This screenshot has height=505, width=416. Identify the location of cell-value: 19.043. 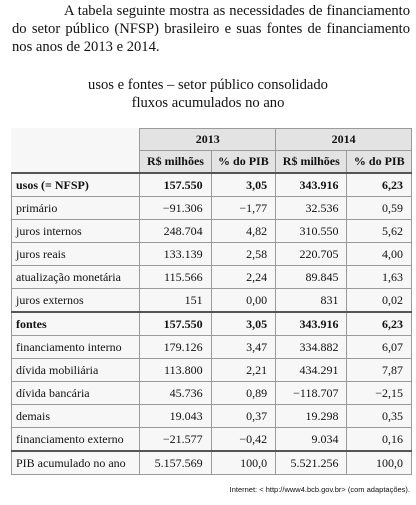
(175, 416).